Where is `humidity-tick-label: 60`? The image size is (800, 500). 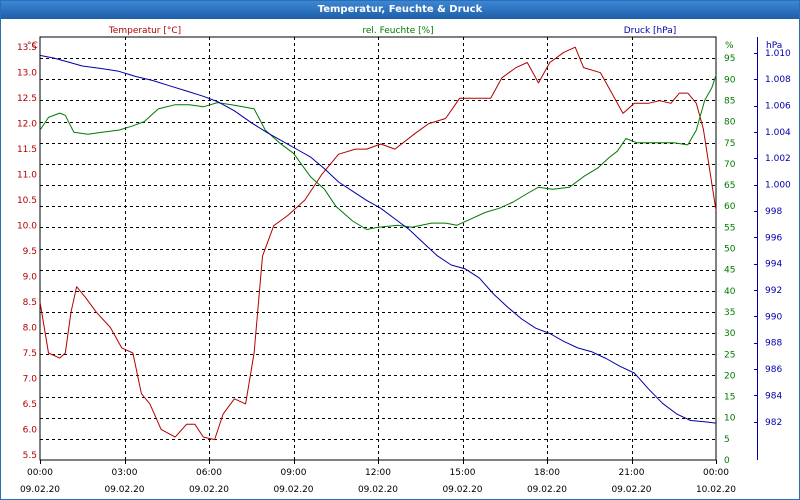
humidity-tick-label: 60 is located at coordinates (730, 207).